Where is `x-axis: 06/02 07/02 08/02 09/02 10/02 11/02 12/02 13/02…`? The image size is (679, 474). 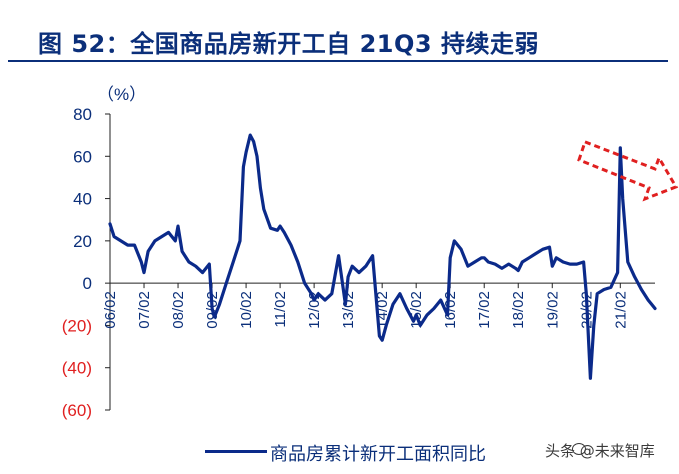
x-axis: 06/02 07/02 08/02 09/02 10/02 11/02 12/02 13/02… is located at coordinates (378, 305).